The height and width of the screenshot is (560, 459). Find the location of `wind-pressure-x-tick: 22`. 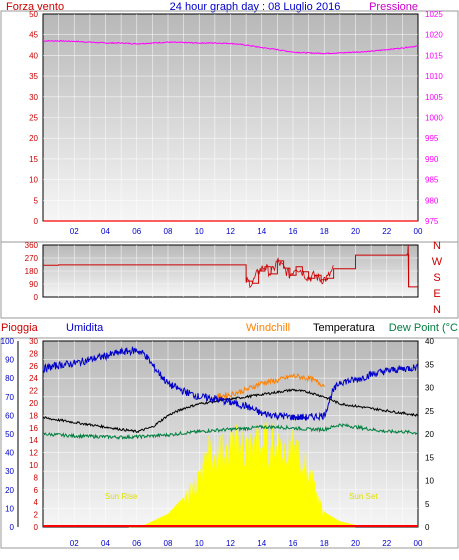

wind-pressure-x-tick: 22 is located at coordinates (386, 231).